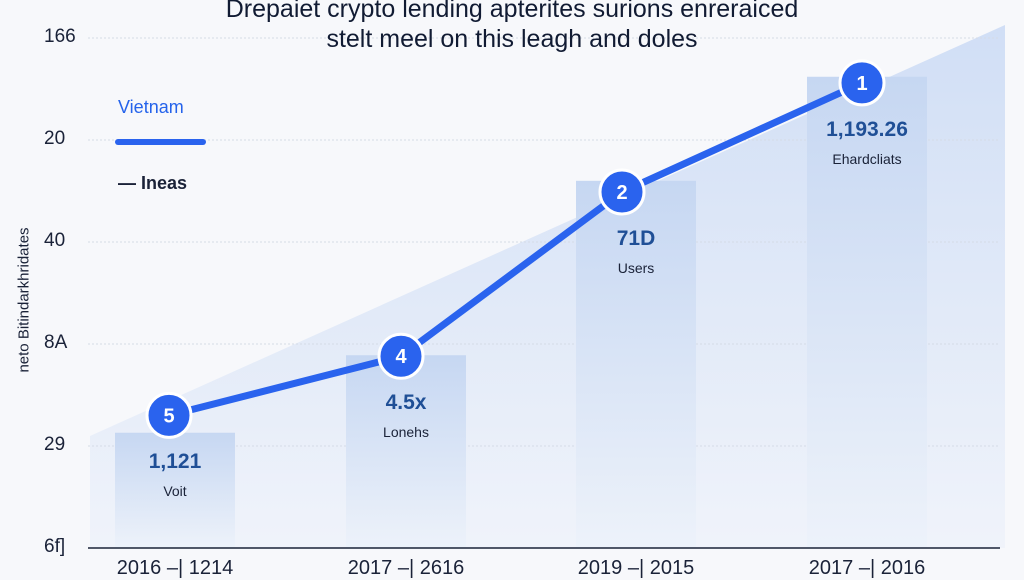 The width and height of the screenshot is (1024, 580). What do you see at coordinates (636, 268) in the screenshot?
I see `bar-sub-label: Users` at bounding box center [636, 268].